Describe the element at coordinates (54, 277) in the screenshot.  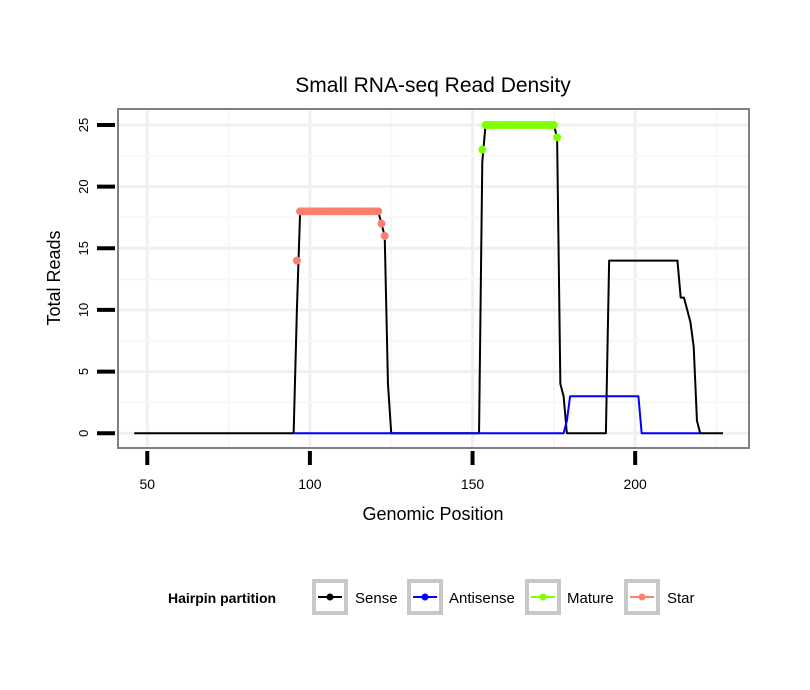
I see `y-axis-label: Total Reads` at that location.